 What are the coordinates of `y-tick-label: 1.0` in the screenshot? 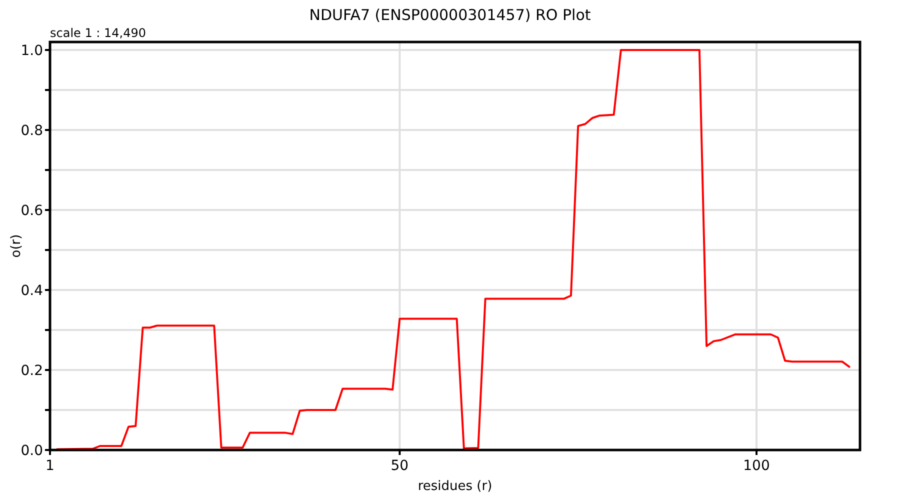 It's located at (31, 50).